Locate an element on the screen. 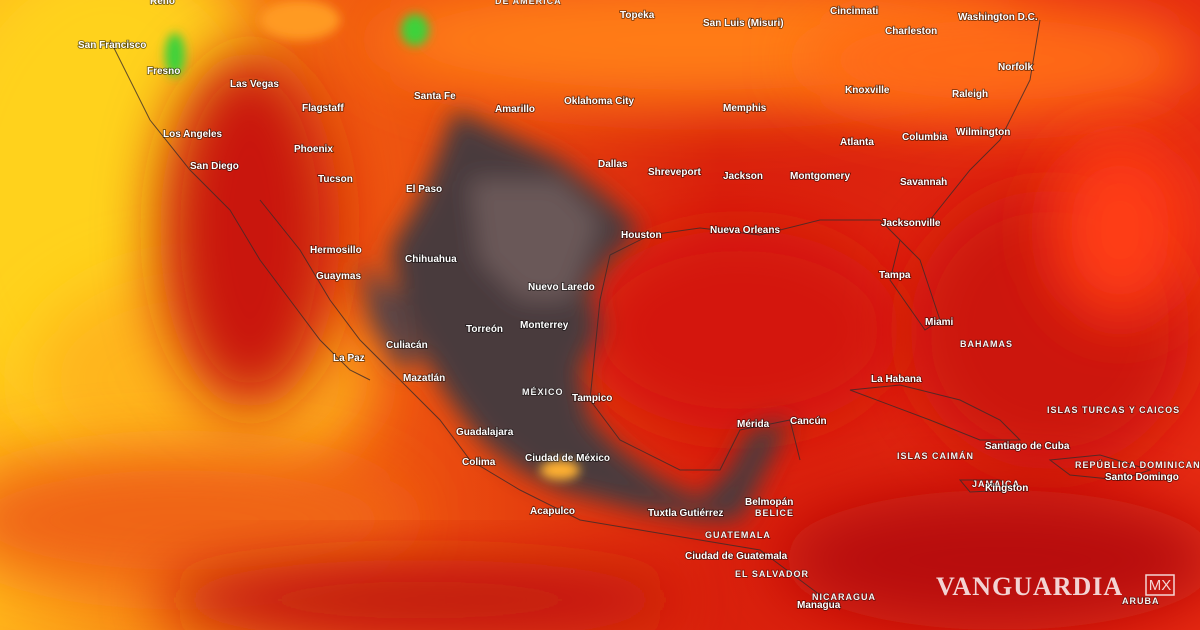 This screenshot has height=630, width=1200. region-label: EL SALVADOR is located at coordinates (772, 574).